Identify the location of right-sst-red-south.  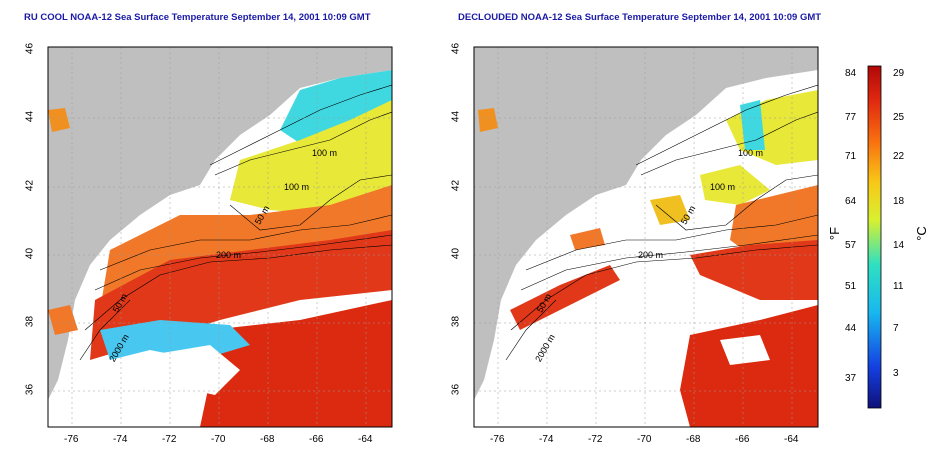
(749, 366).